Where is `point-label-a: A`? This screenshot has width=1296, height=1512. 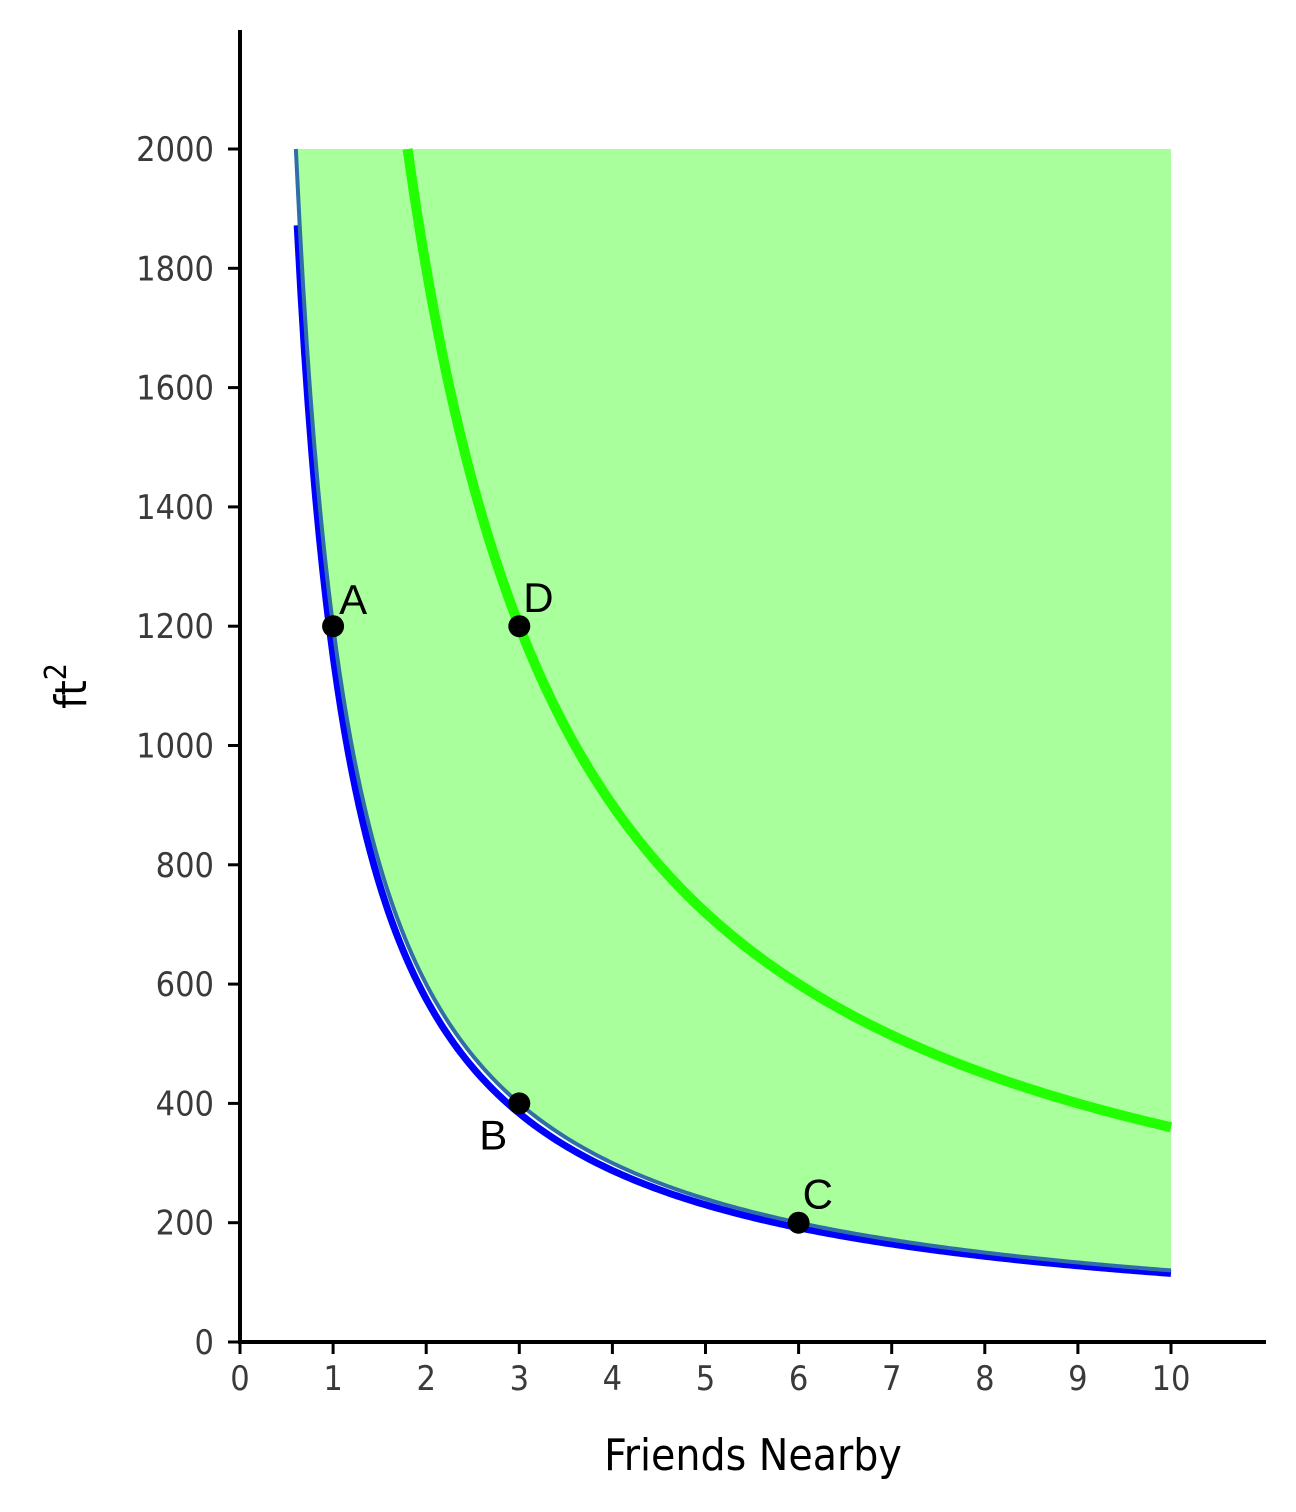 point-label-a: A is located at coordinates (353, 599).